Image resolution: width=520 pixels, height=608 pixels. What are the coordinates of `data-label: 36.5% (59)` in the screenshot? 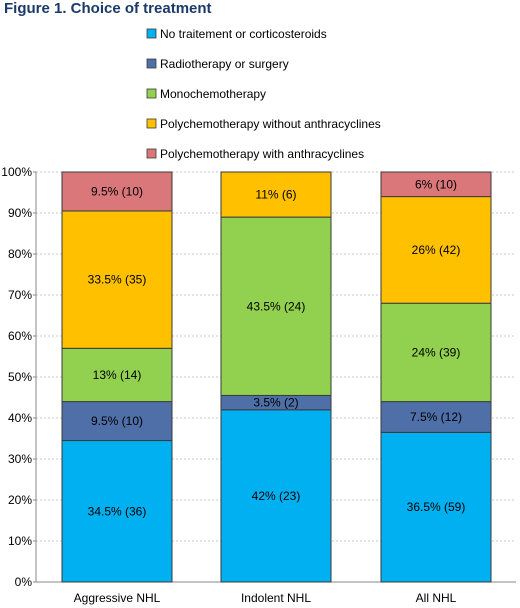 It's located at (436, 507).